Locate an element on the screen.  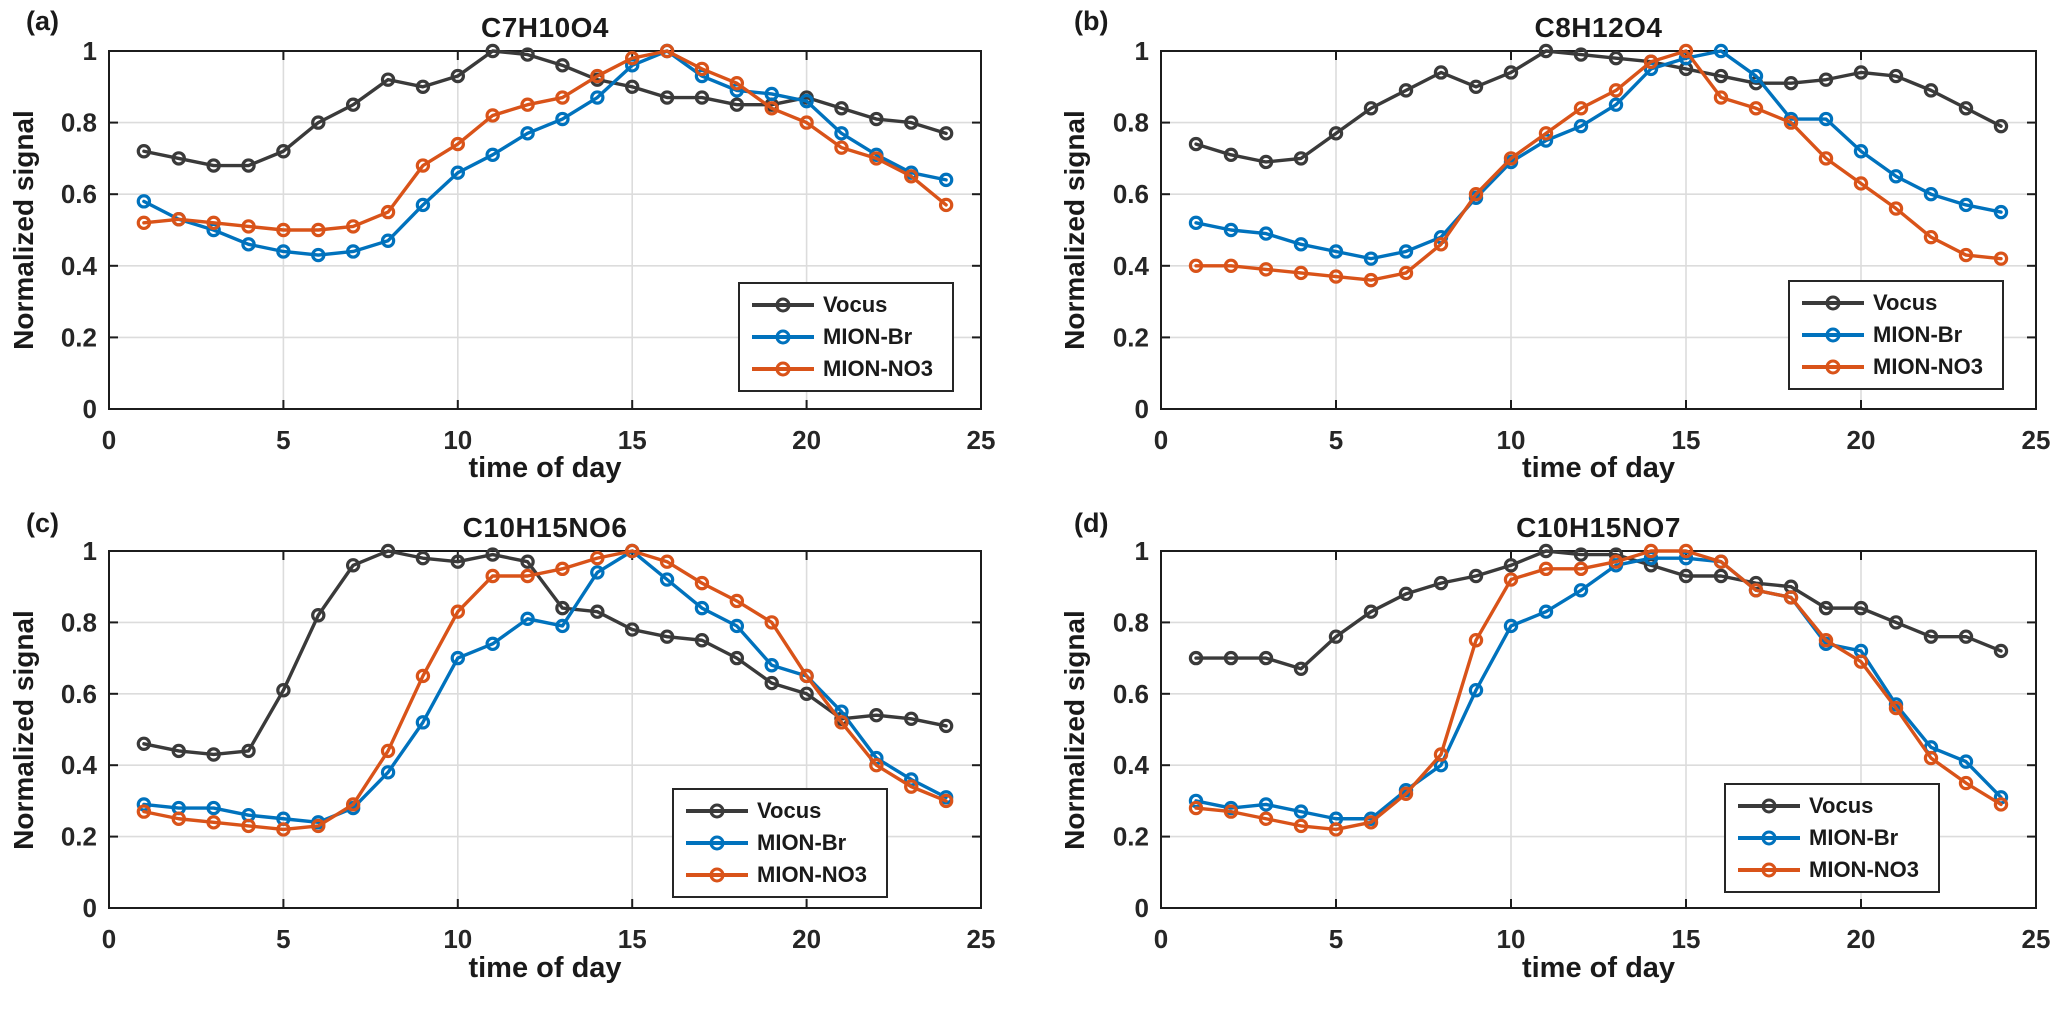
x-axis-label-b: time of day is located at coordinates (1598, 468).